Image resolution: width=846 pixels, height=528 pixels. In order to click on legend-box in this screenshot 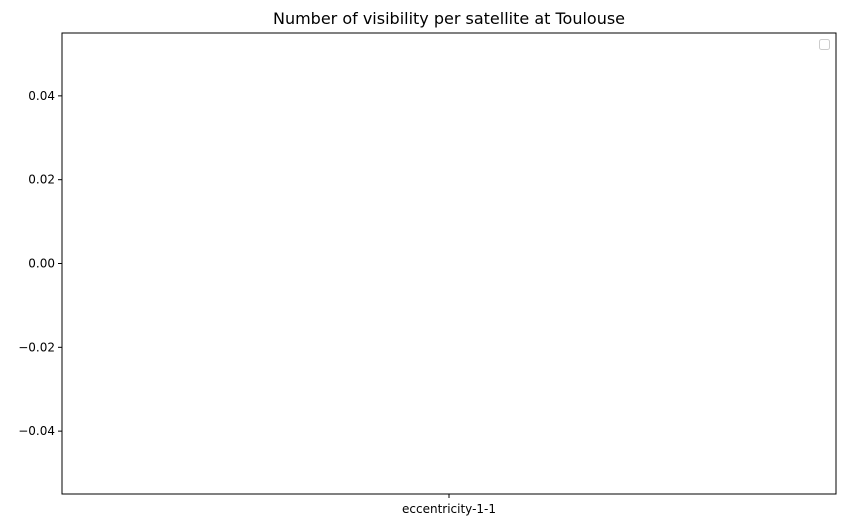, I will do `click(824, 44)`.